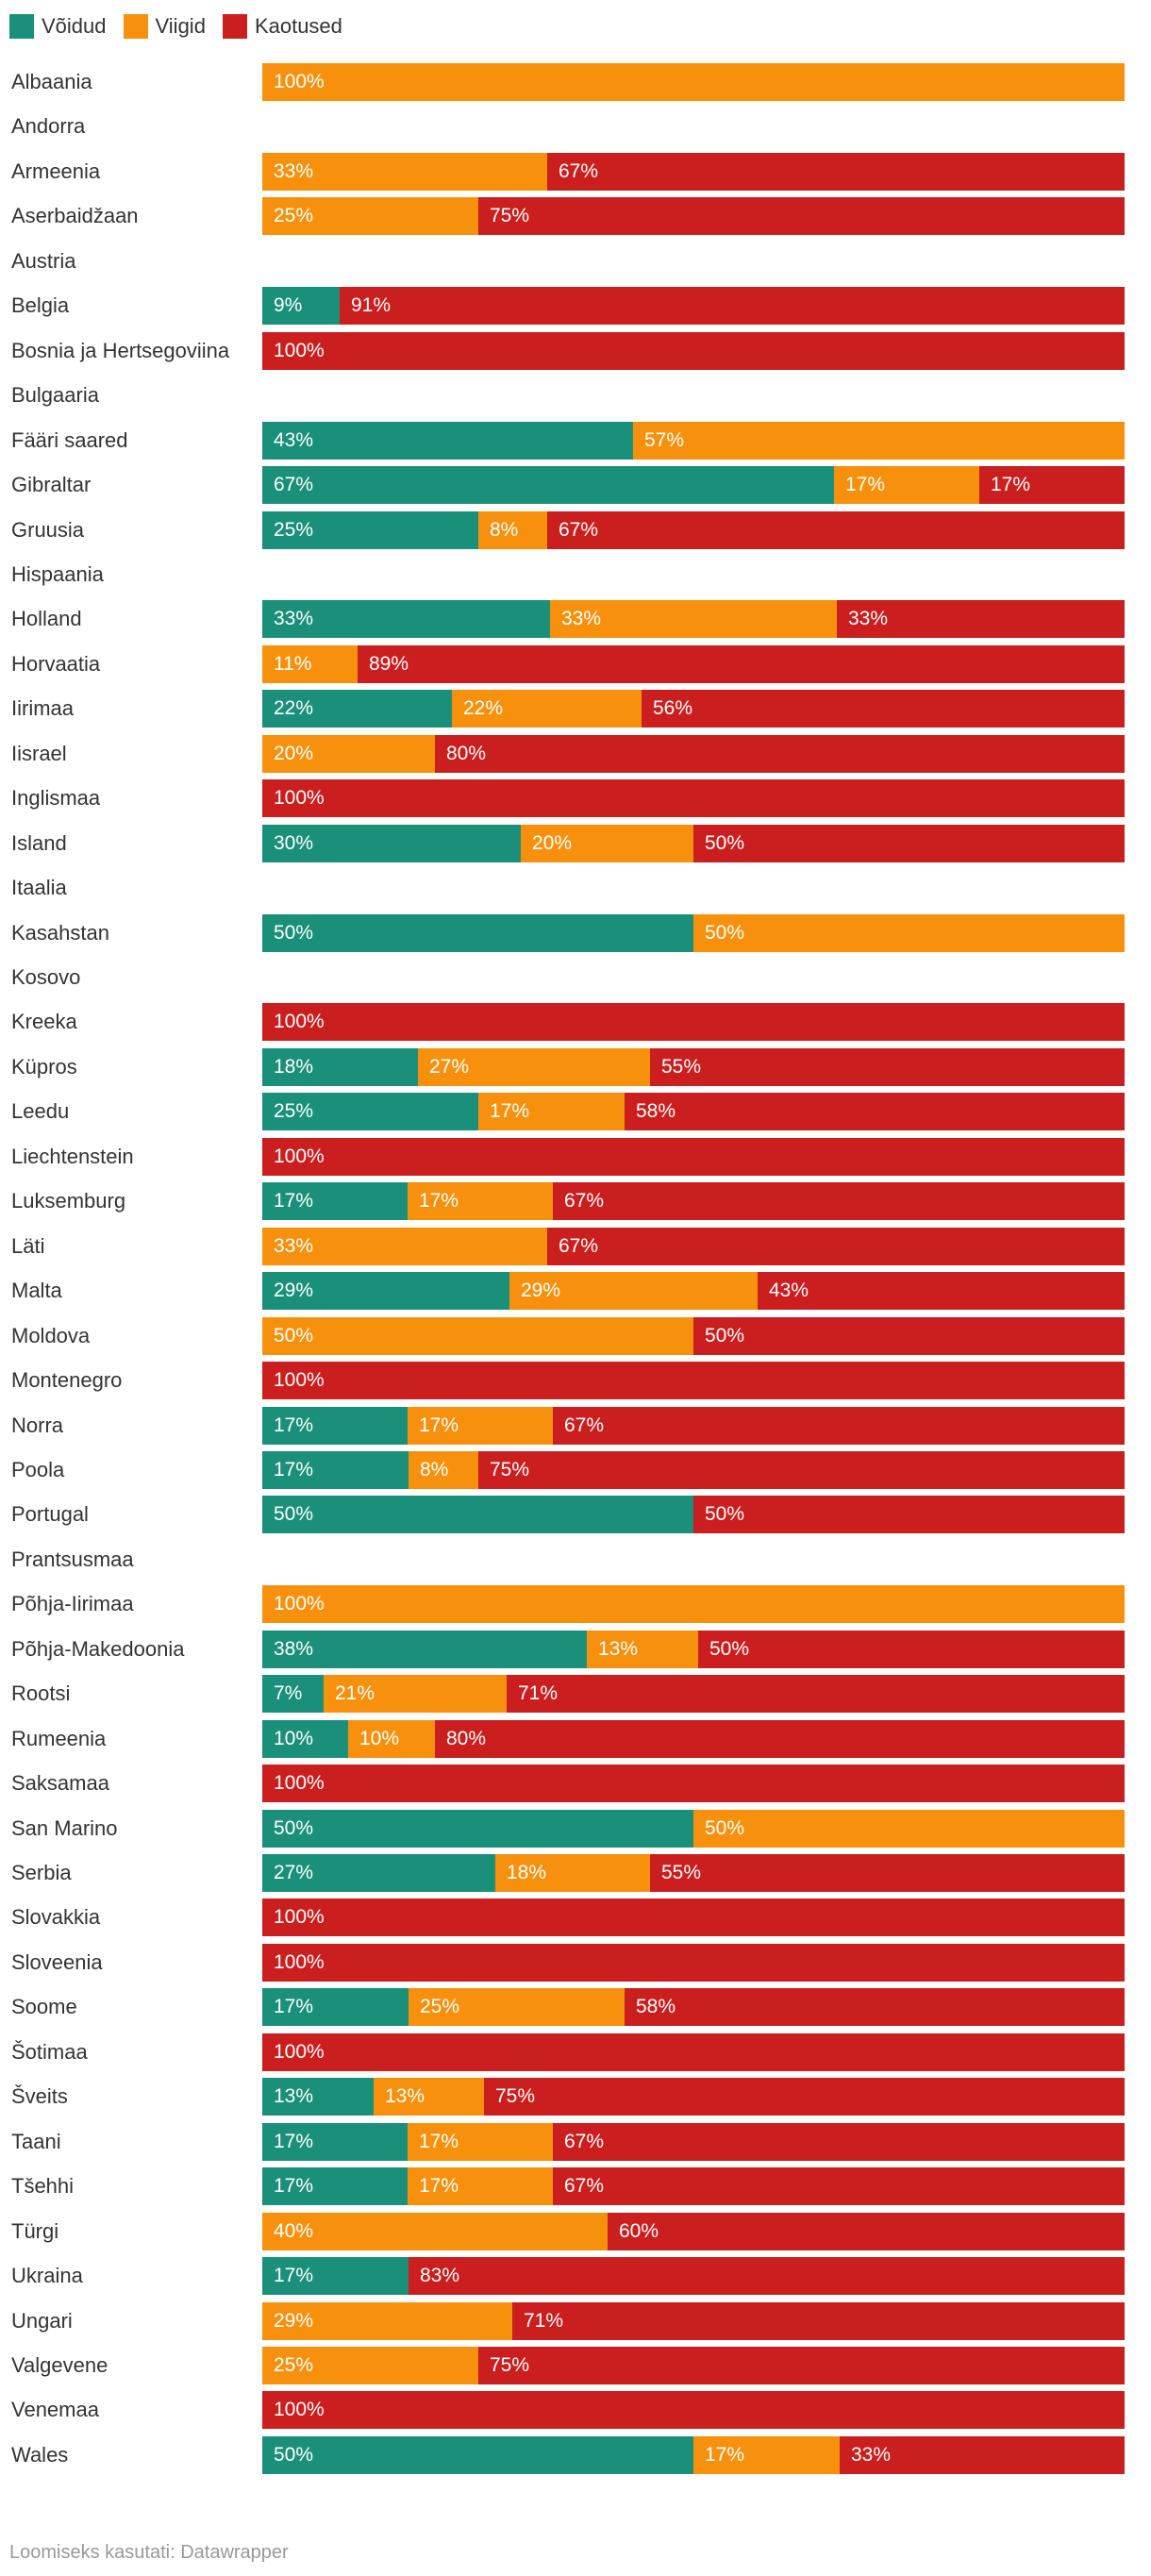  What do you see at coordinates (39, 887) in the screenshot?
I see `row-label: Itaalia` at bounding box center [39, 887].